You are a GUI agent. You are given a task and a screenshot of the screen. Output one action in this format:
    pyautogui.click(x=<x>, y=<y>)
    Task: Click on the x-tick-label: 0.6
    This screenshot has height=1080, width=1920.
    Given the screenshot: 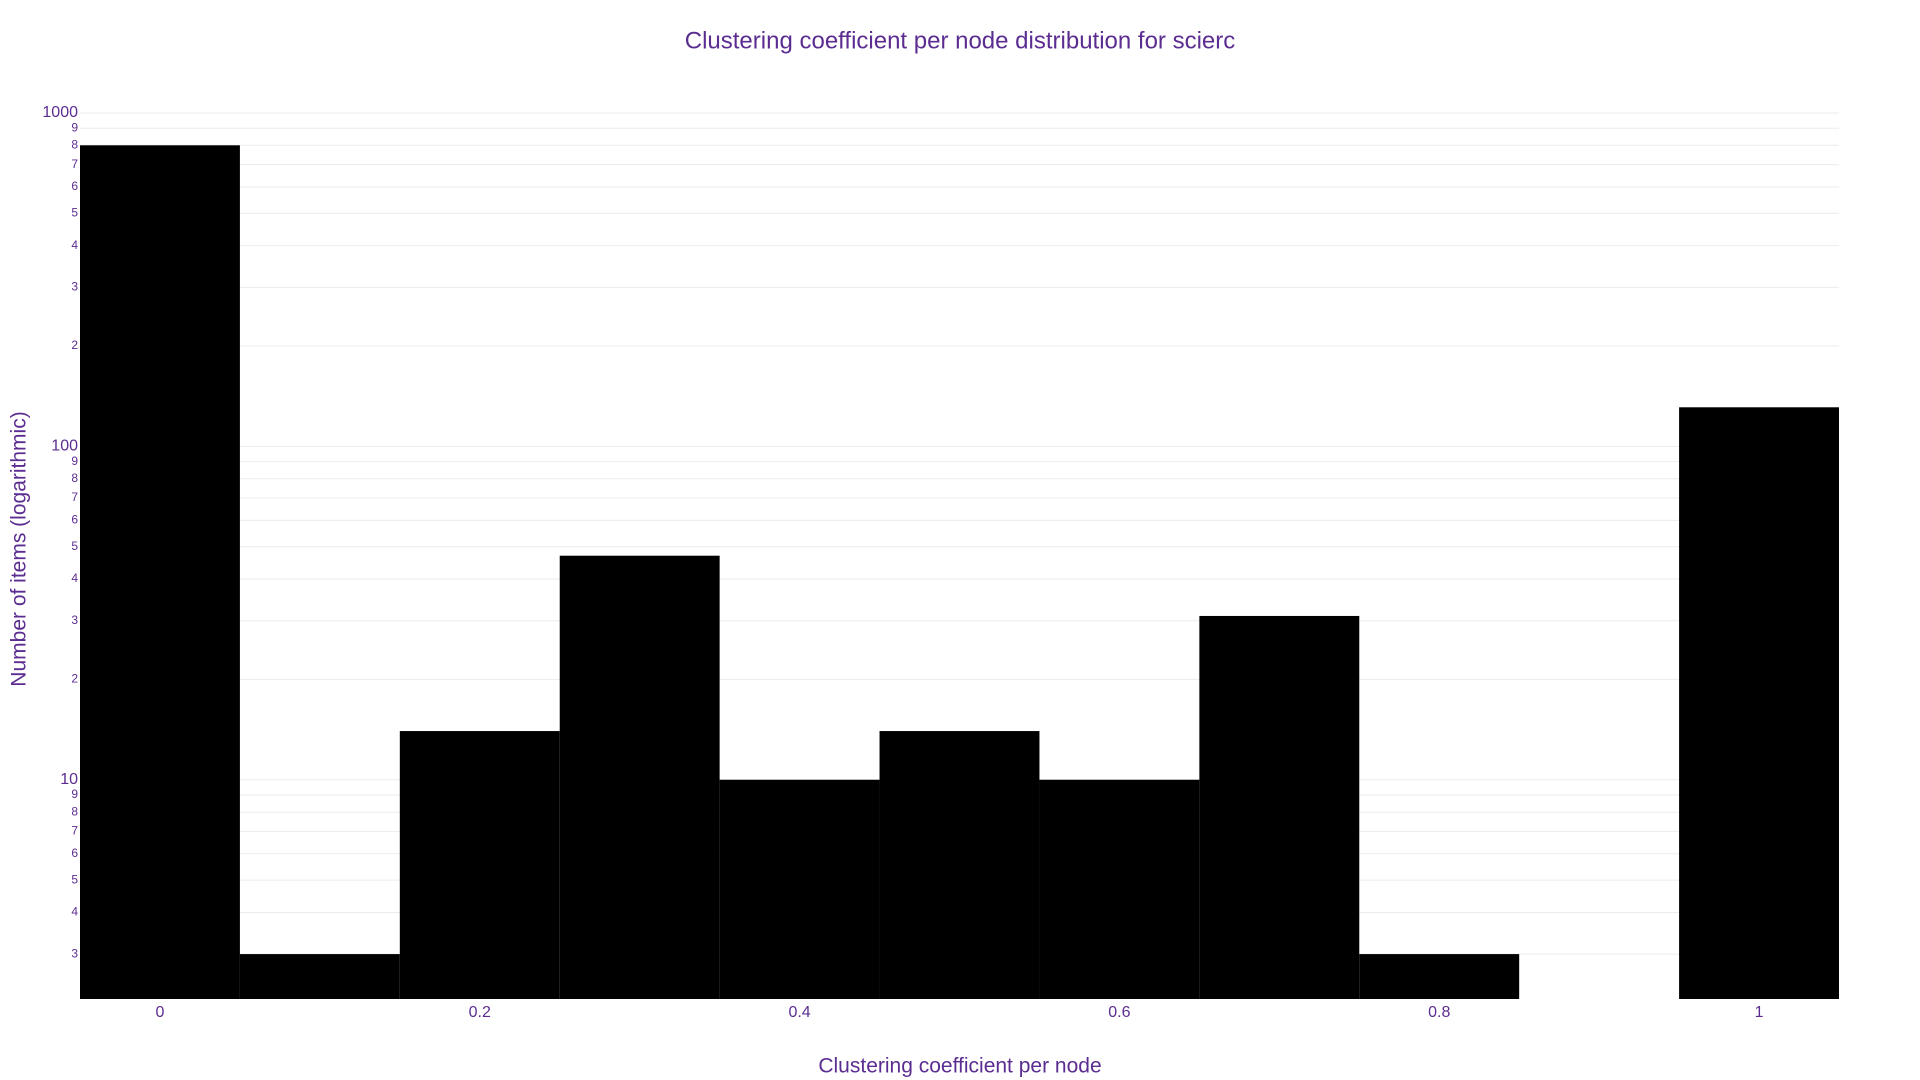 What is the action you would take?
    pyautogui.click(x=1119, y=1012)
    